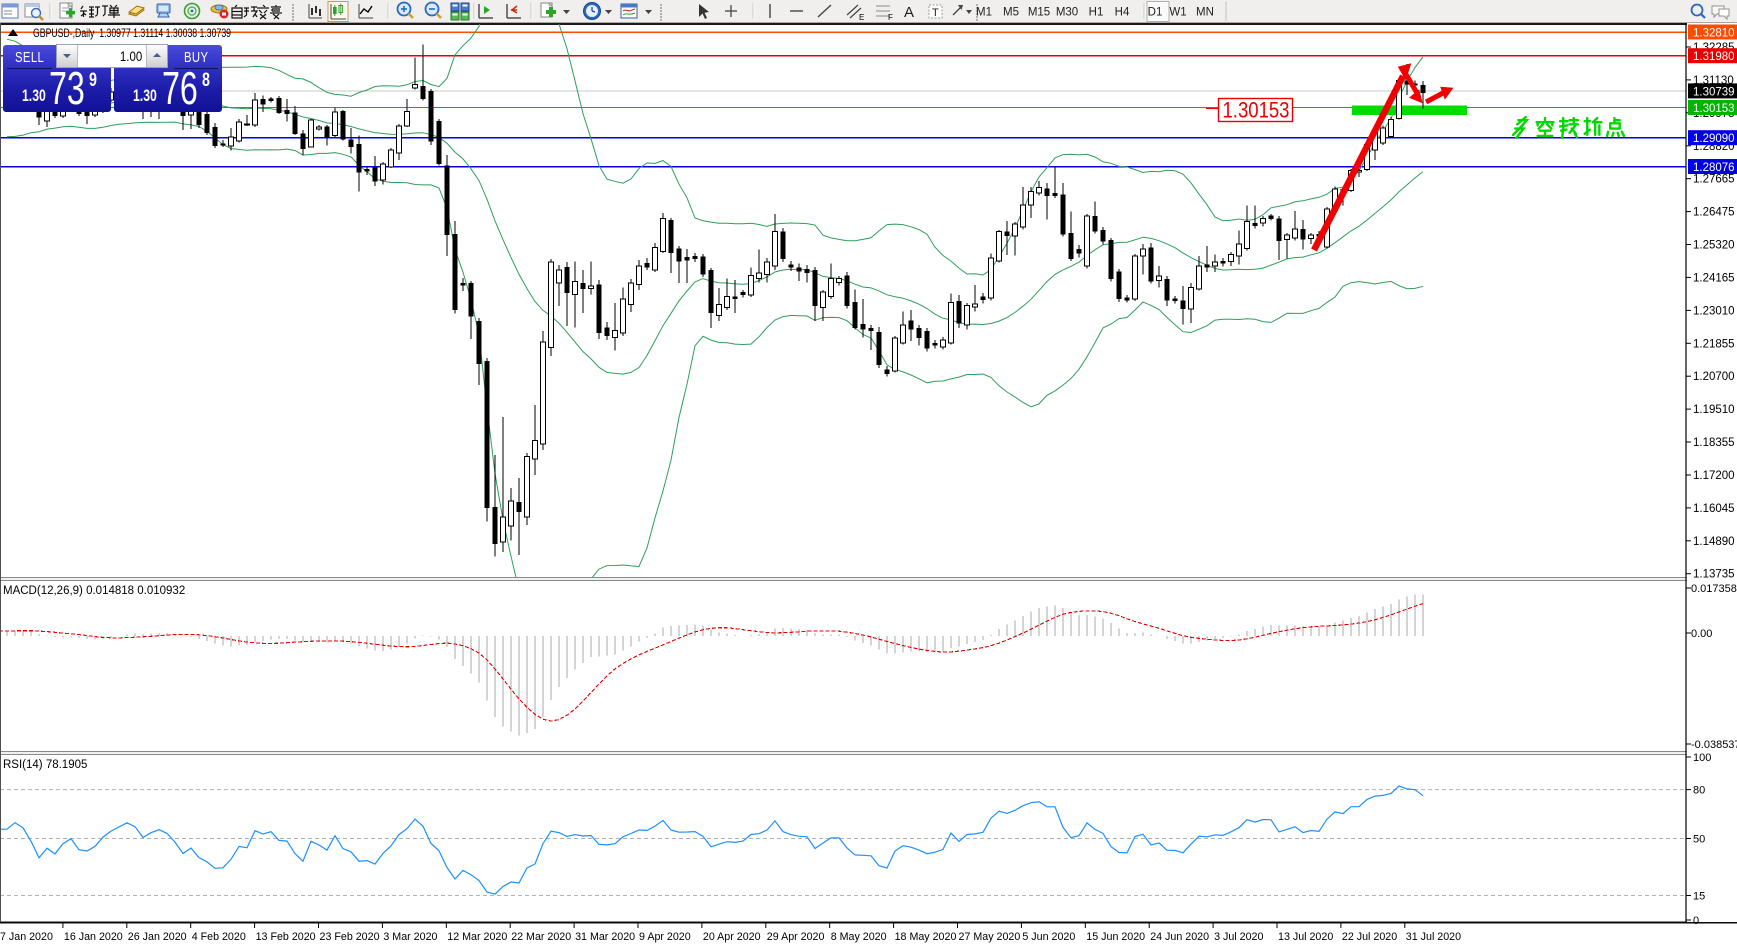 The image size is (1737, 944). What do you see at coordinates (1714, 213) in the screenshot?
I see `svg-text: 1.26475` at bounding box center [1714, 213].